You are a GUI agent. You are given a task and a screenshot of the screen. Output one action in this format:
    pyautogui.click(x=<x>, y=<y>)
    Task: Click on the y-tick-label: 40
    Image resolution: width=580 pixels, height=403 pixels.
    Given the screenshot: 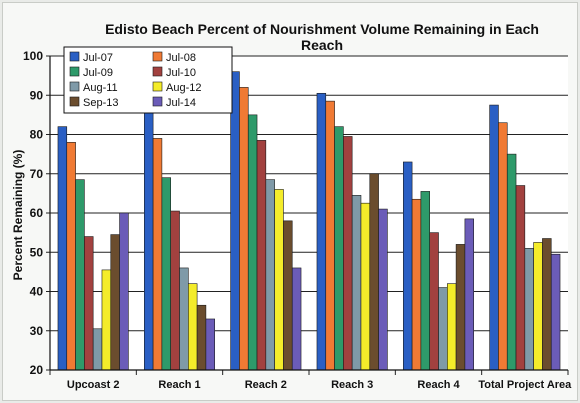 What is the action you would take?
    pyautogui.click(x=37, y=292)
    